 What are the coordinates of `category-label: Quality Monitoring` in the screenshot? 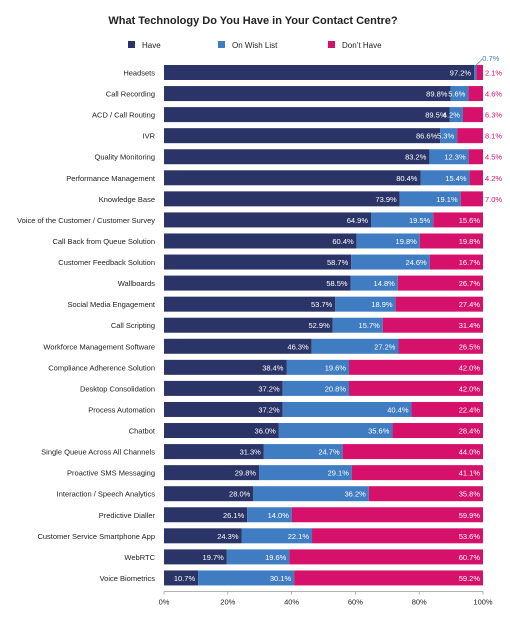 It's located at (125, 157).